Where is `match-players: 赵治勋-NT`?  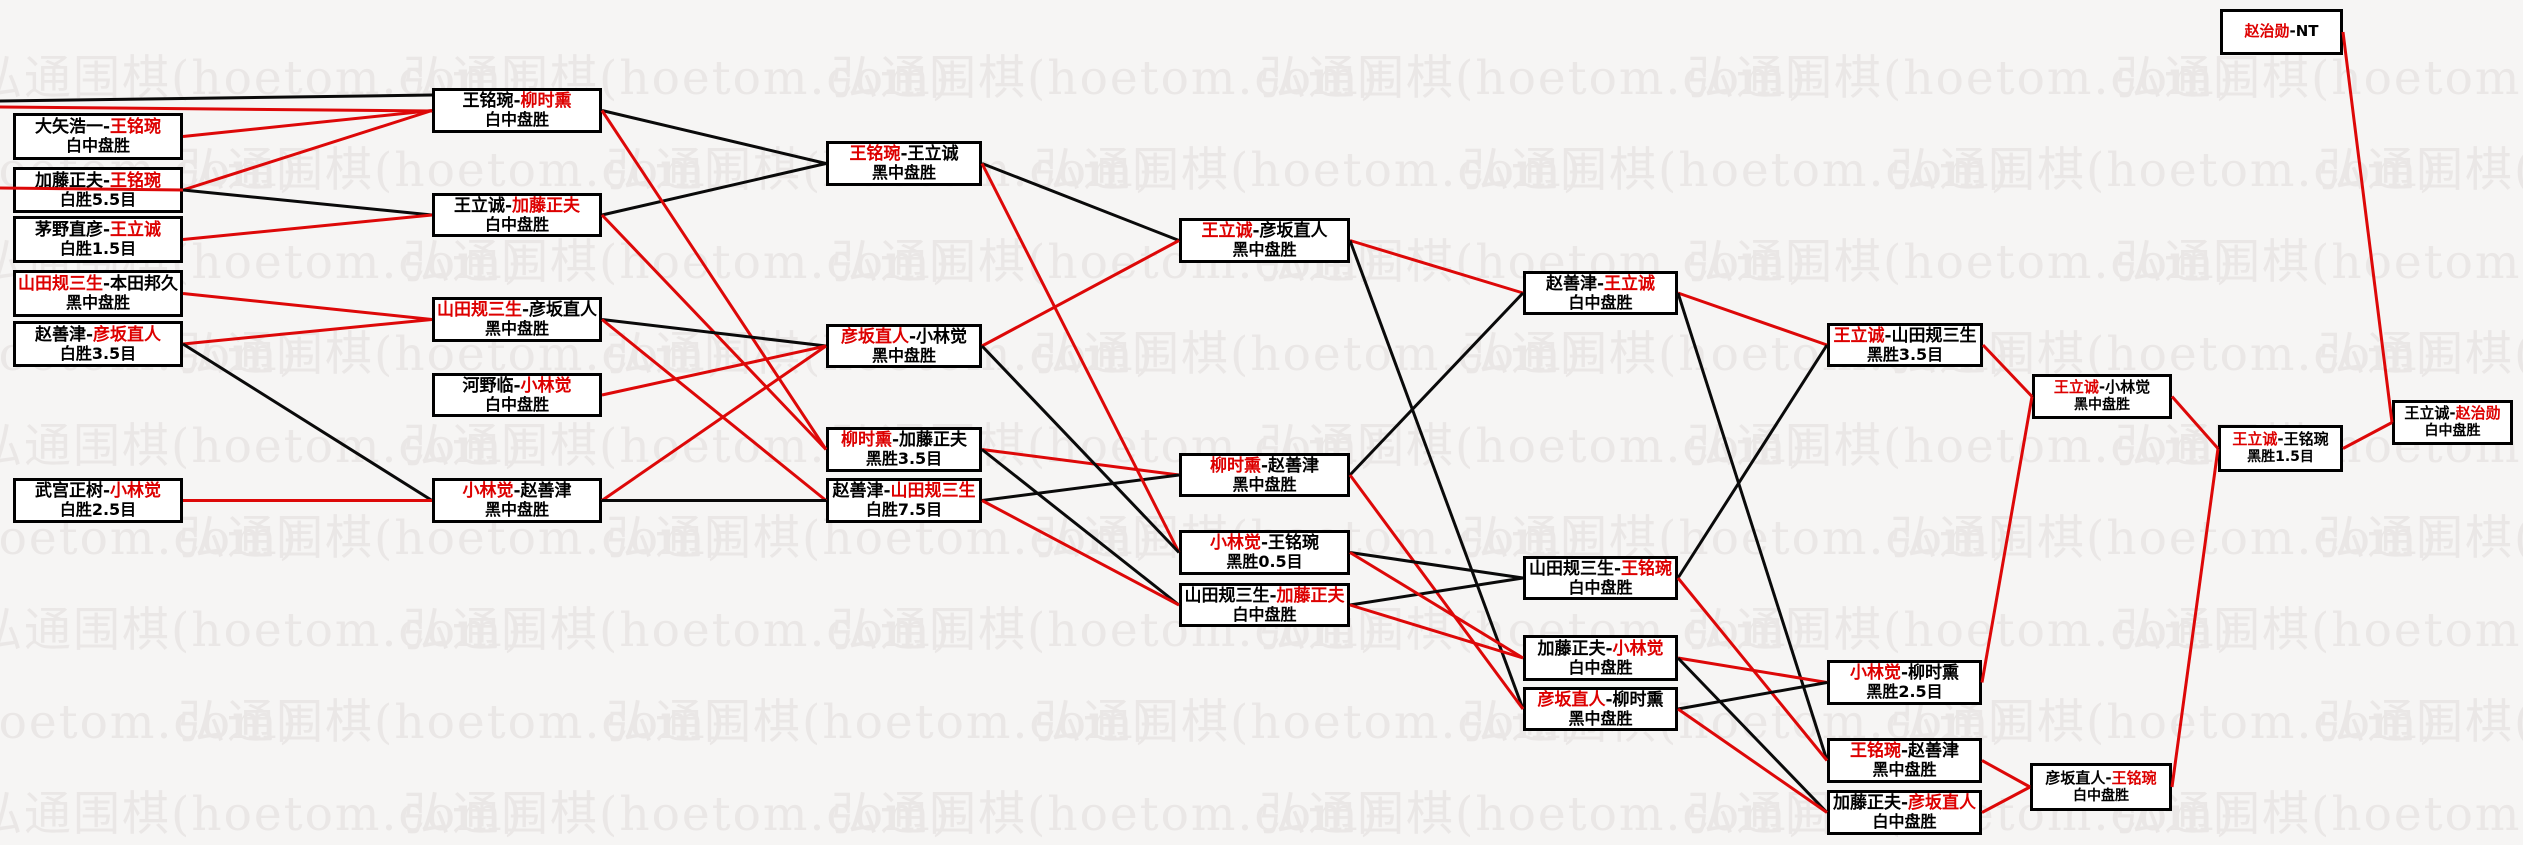 match-players: 赵治勋-NT is located at coordinates (2281, 31).